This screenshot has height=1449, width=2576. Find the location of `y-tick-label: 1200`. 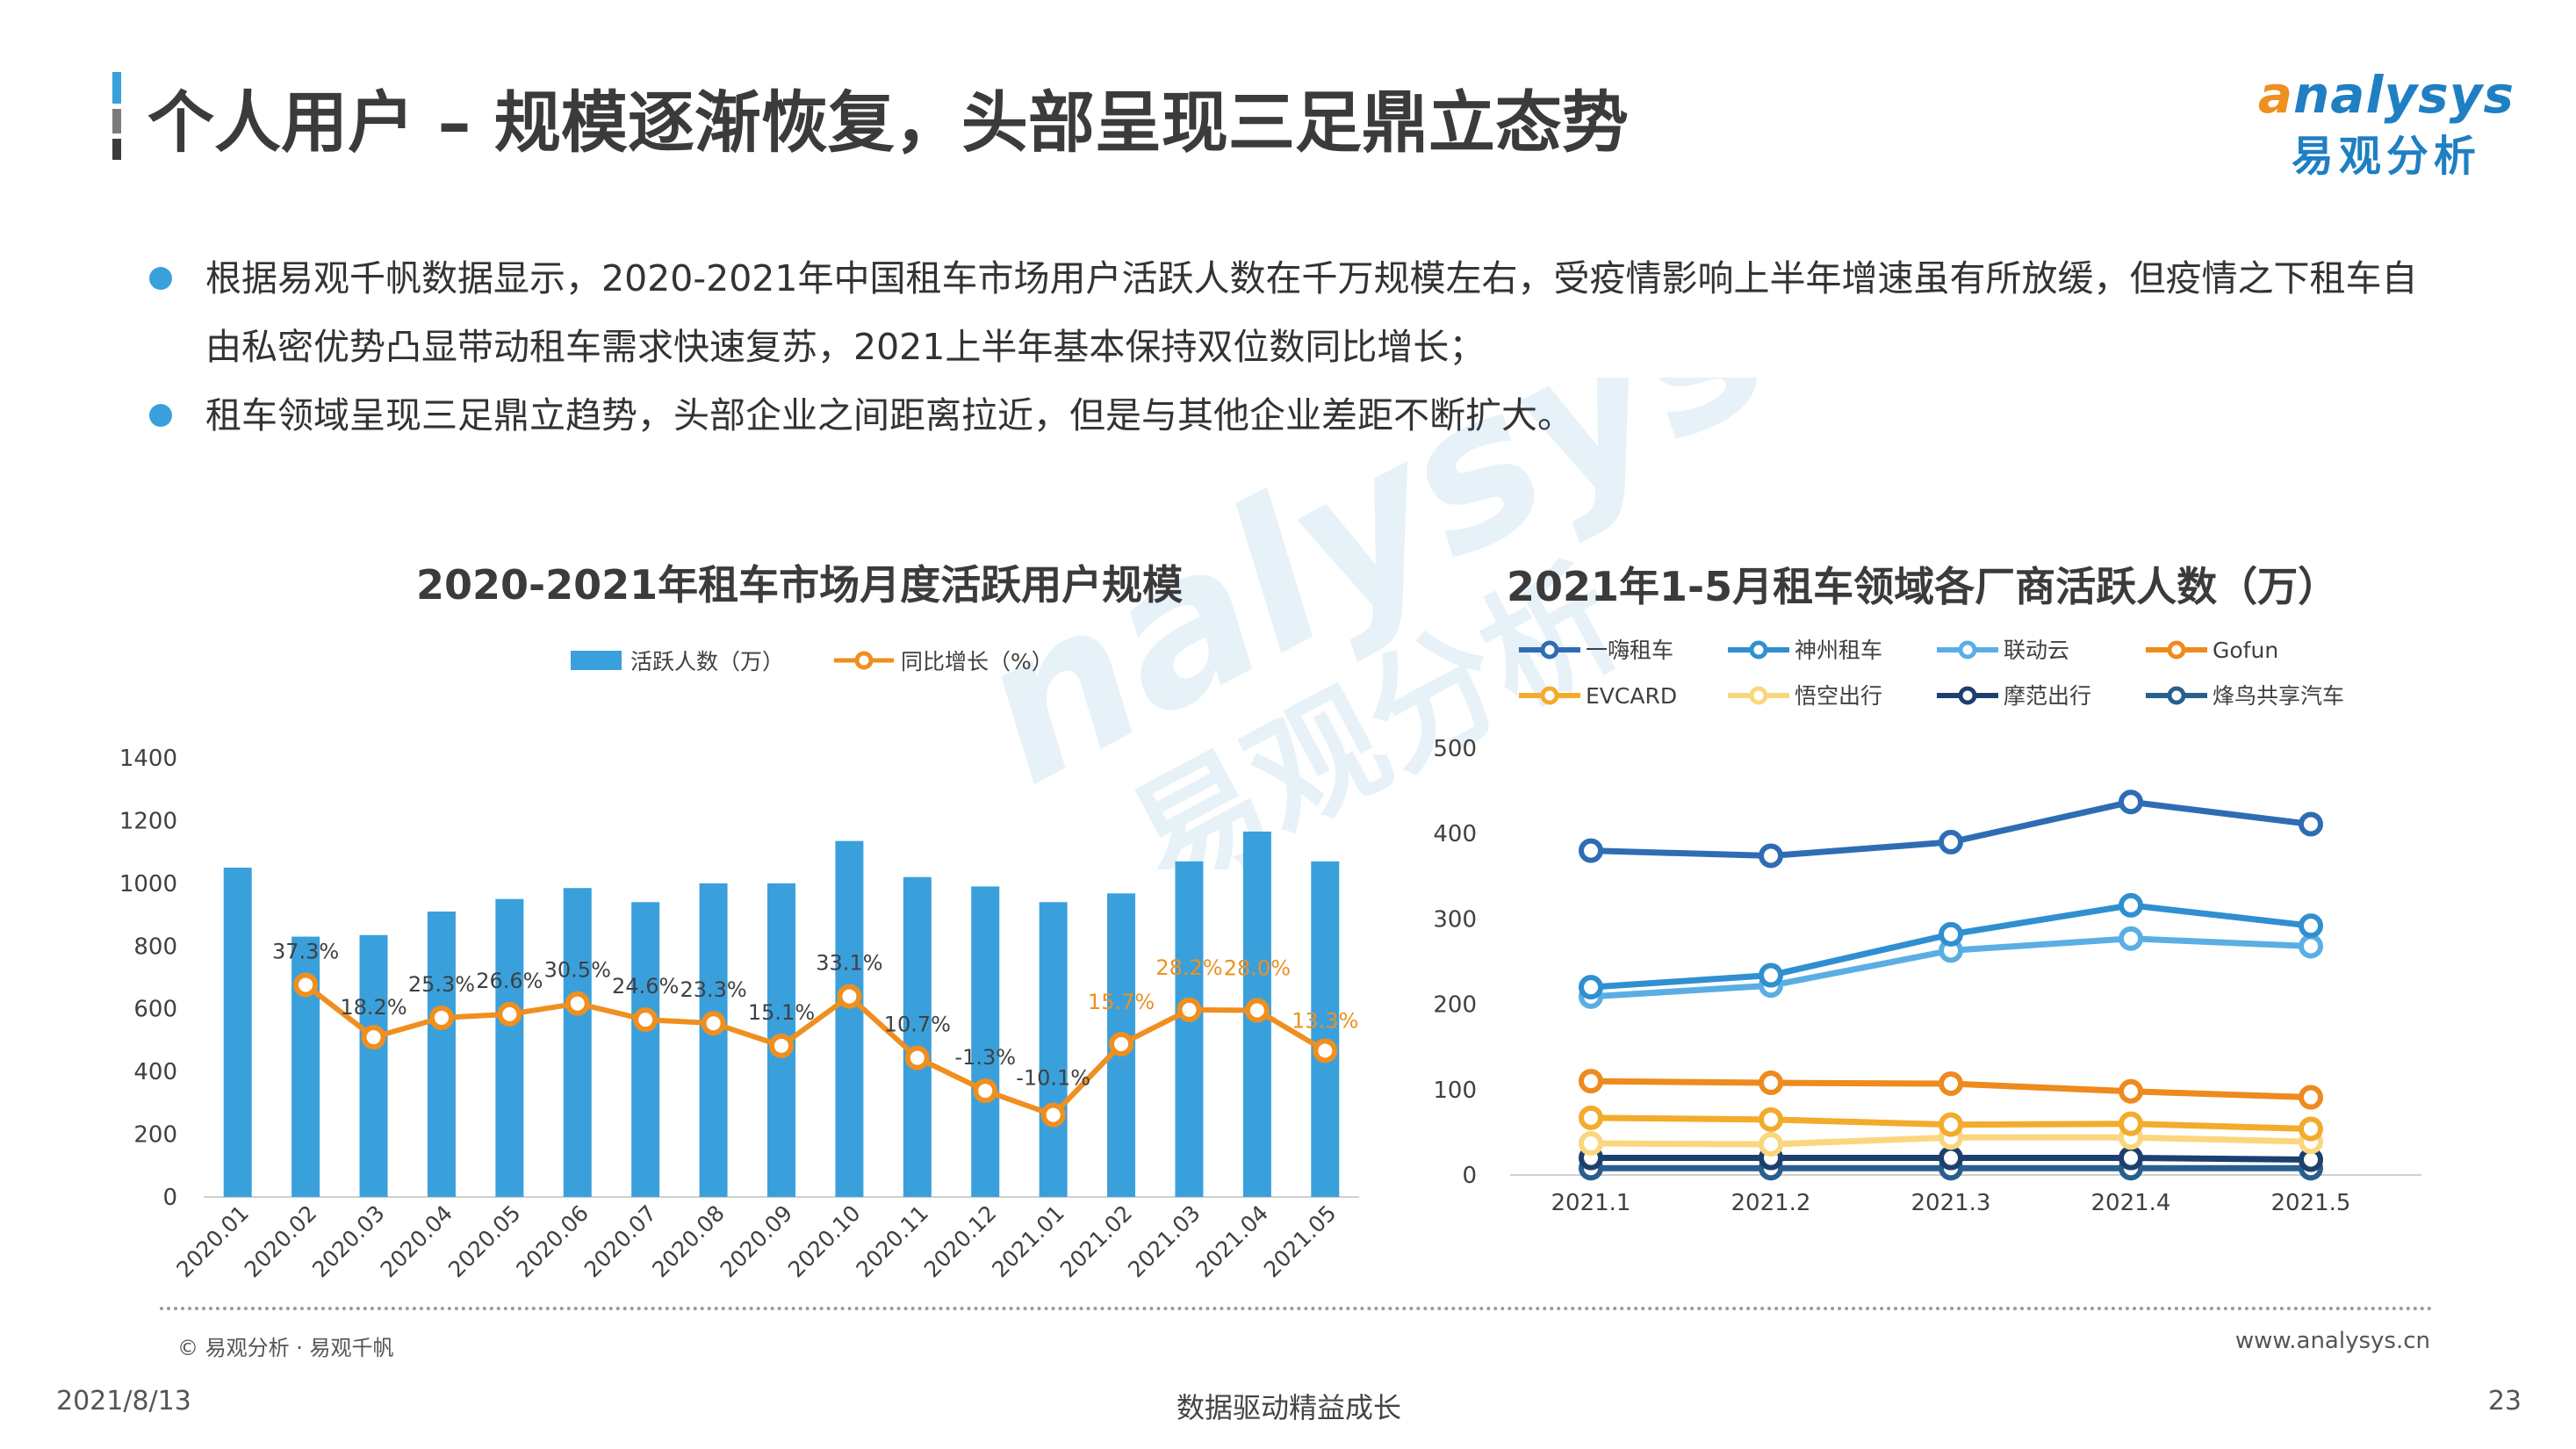

y-tick-label: 1200 is located at coordinates (148, 821).